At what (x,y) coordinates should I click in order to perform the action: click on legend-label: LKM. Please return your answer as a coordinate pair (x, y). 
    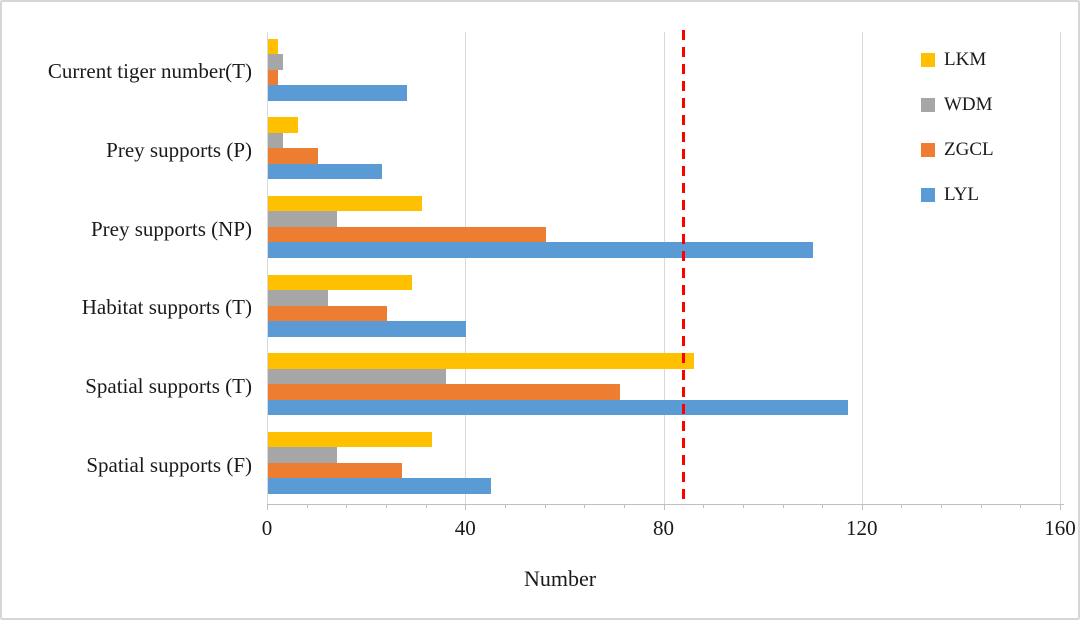
    Looking at the image, I should click on (965, 59).